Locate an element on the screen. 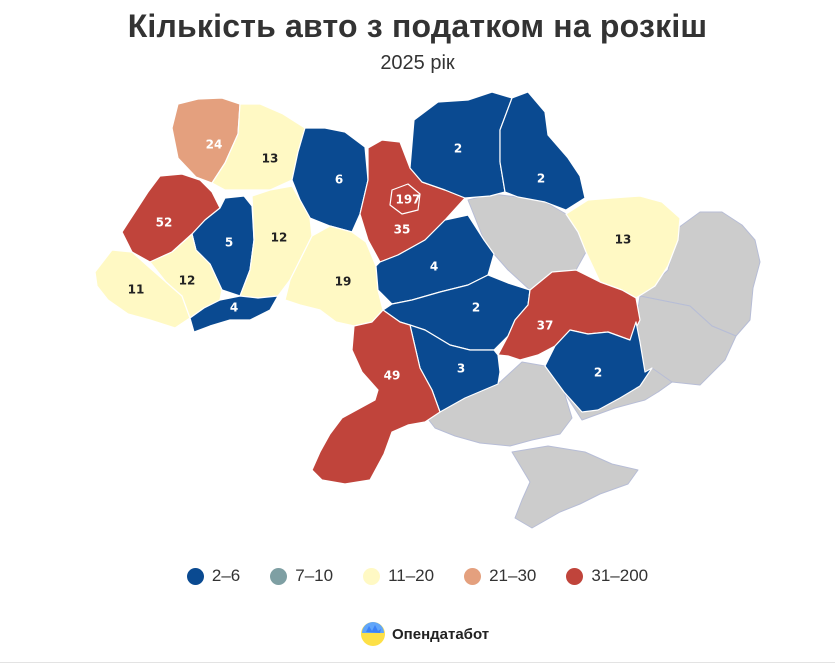  value-label-kyiv-obl: 35 is located at coordinates (402, 230).